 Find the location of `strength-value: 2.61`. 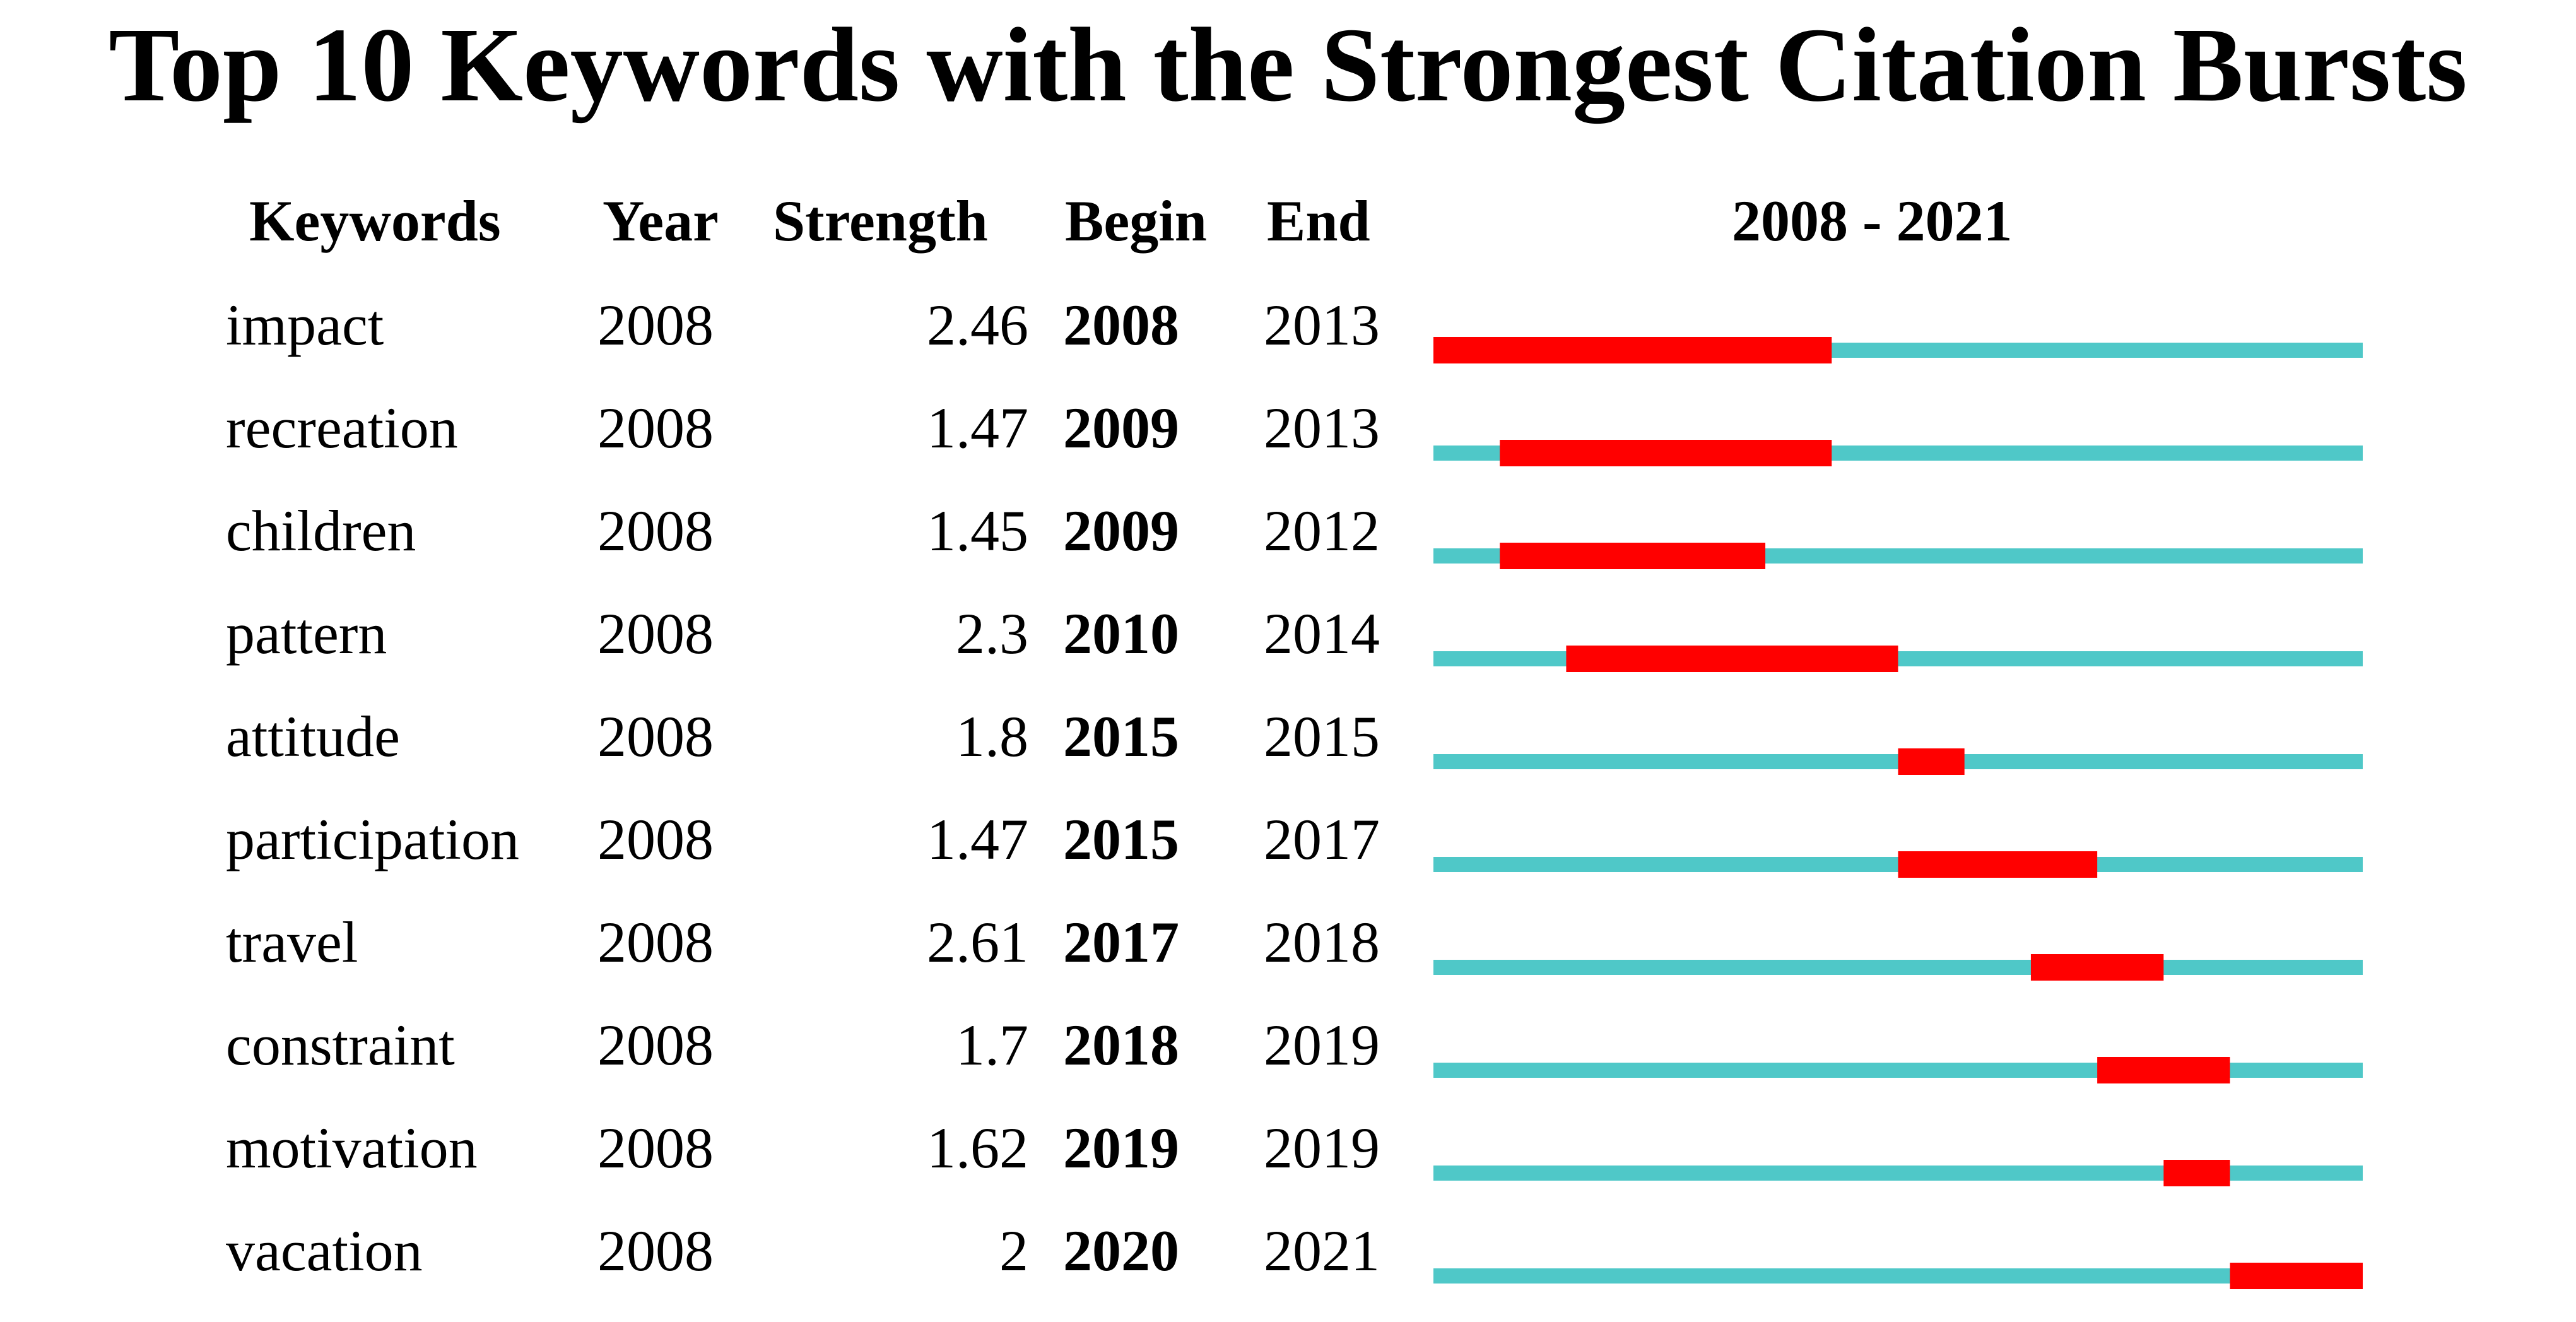

strength-value: 2.61 is located at coordinates (977, 942).